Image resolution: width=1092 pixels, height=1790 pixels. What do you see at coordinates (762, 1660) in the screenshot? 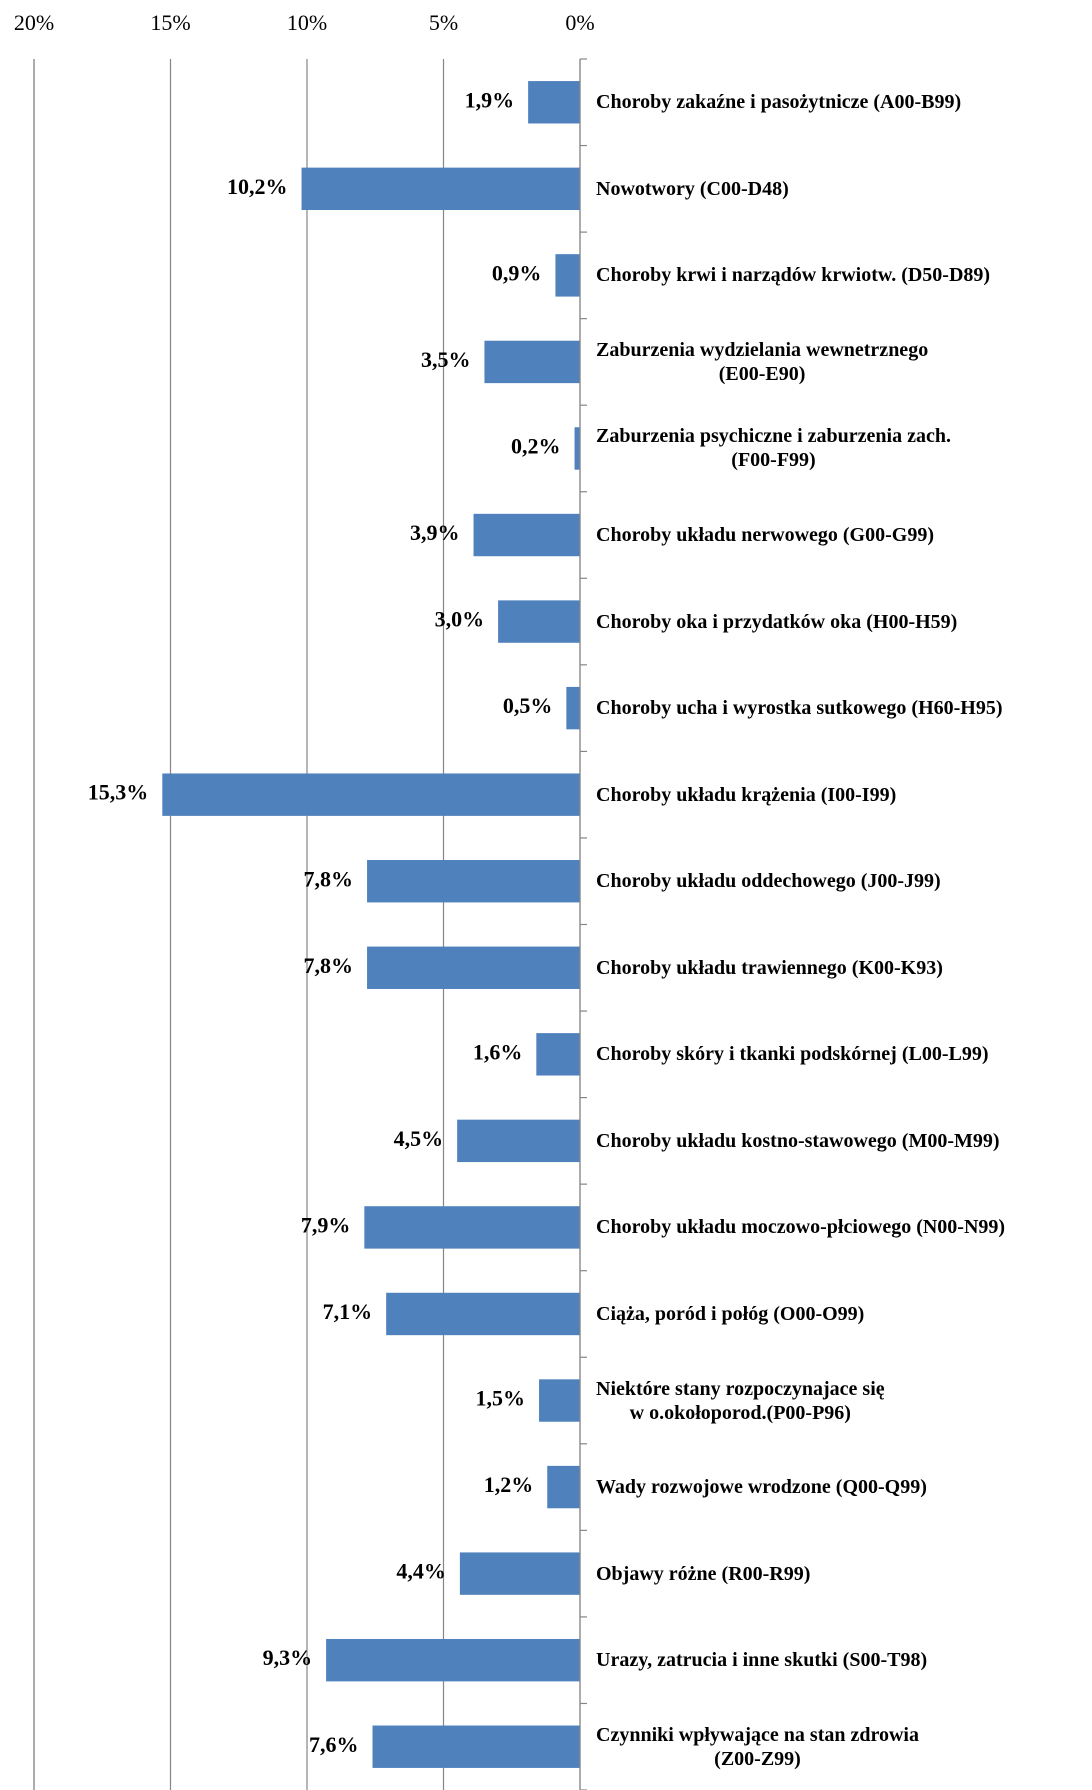
I see `category-label: Urazy, zatrucia i inne skutki (S00-T98)` at bounding box center [762, 1660].